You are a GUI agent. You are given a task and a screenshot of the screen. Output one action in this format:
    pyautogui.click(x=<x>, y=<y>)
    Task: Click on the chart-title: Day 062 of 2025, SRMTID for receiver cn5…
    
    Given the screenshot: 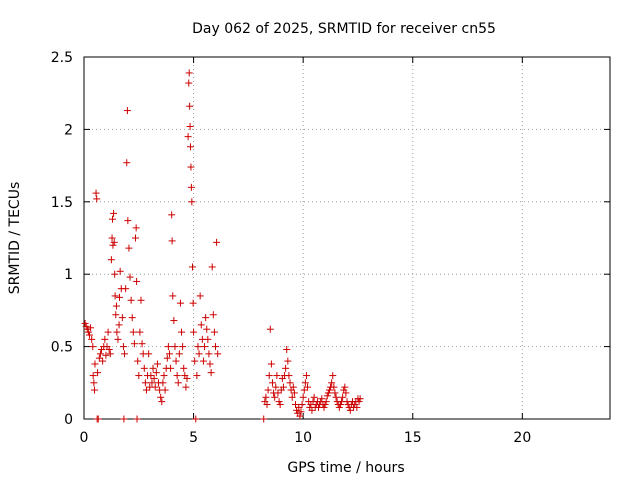 What is the action you would take?
    pyautogui.click(x=344, y=29)
    